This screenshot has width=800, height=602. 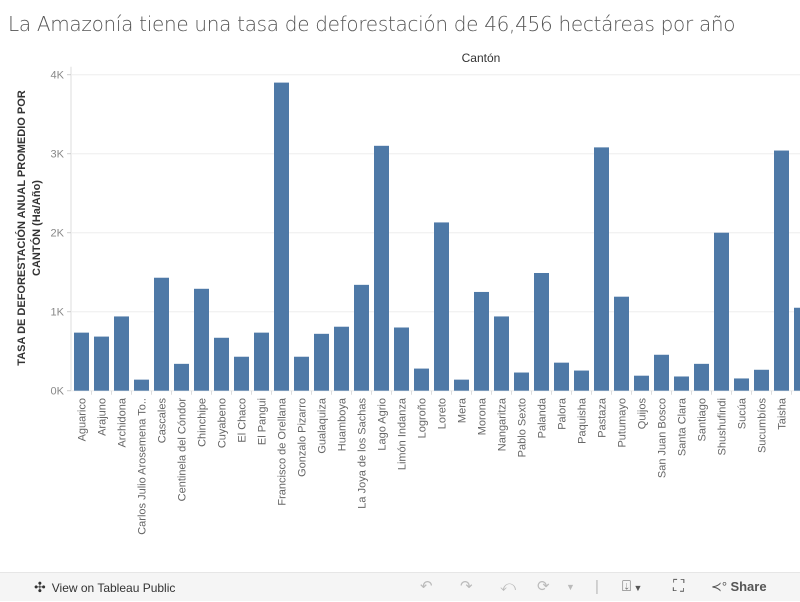 I want to click on x-tick-label: El Pangui, so click(x=263, y=421).